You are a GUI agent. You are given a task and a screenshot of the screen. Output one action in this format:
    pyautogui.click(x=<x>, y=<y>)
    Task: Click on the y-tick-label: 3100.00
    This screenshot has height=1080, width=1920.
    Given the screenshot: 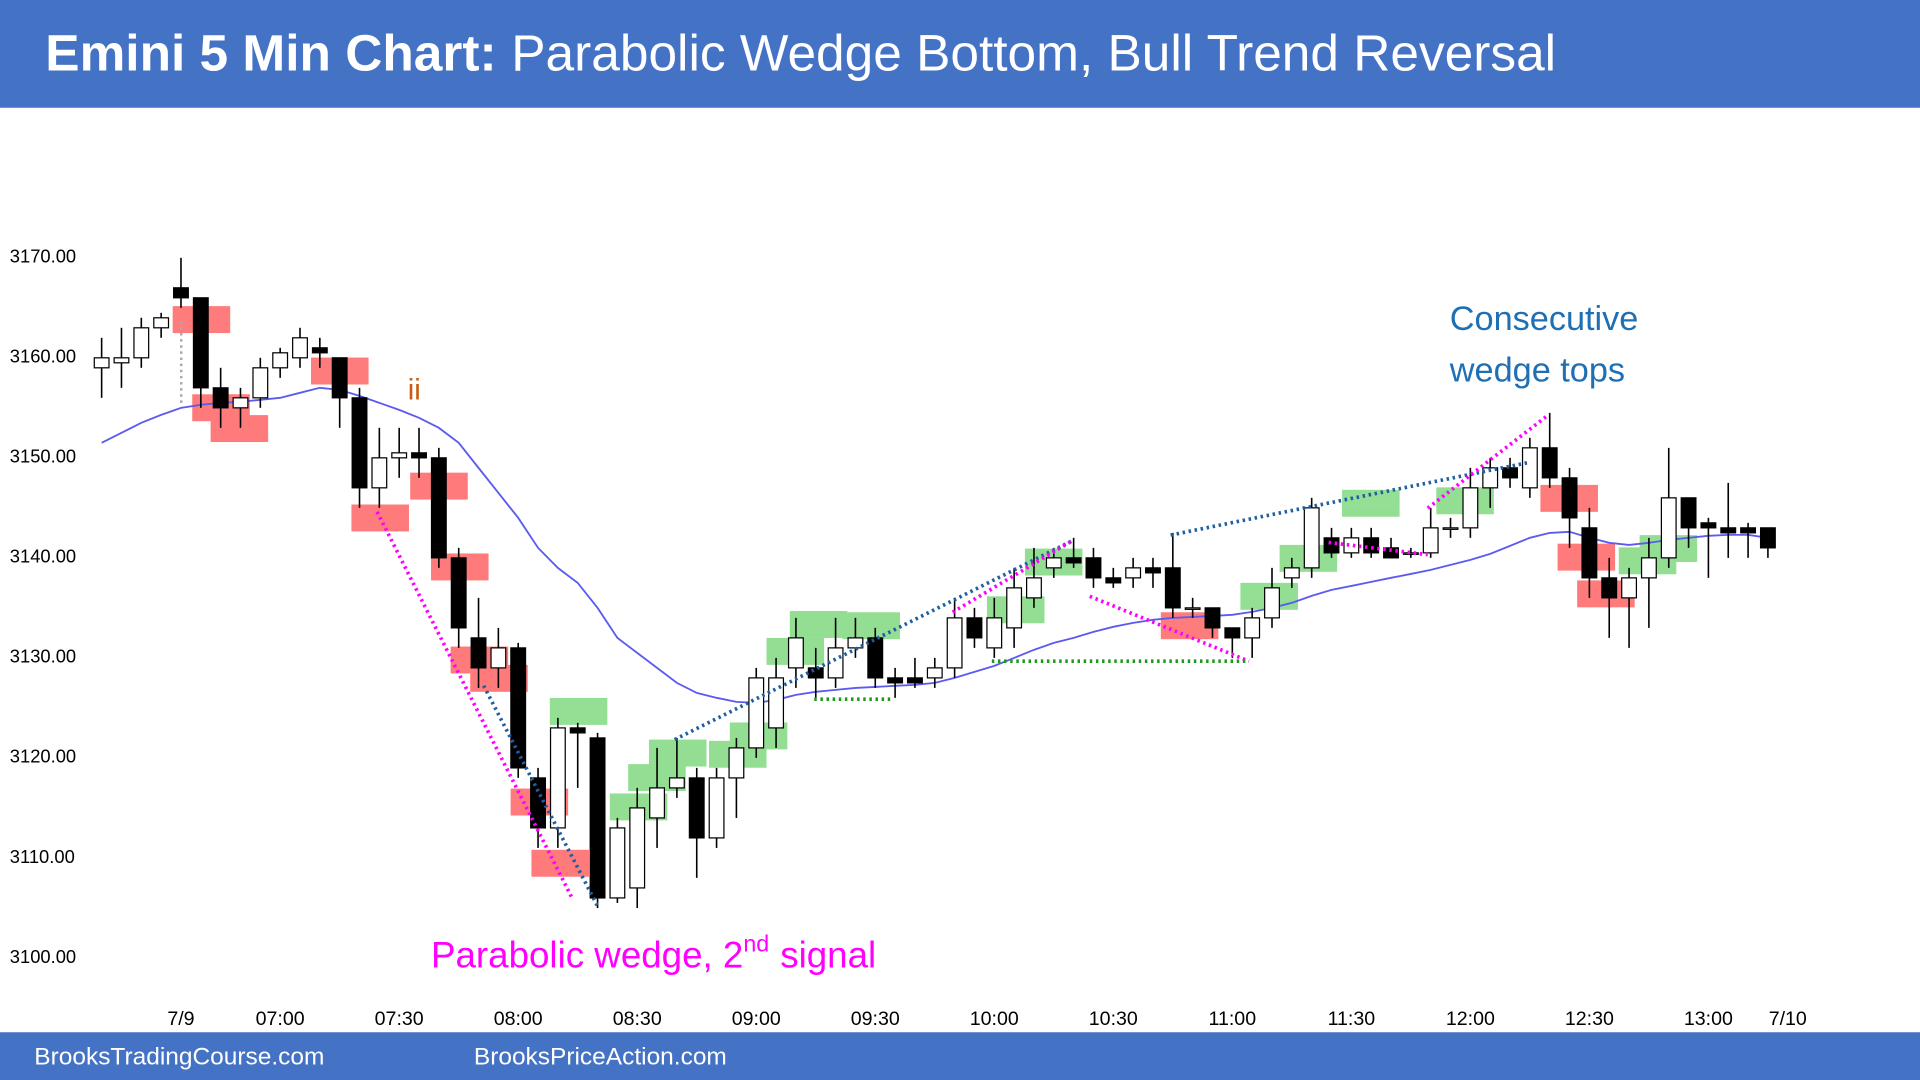 What is the action you would take?
    pyautogui.click(x=43, y=956)
    